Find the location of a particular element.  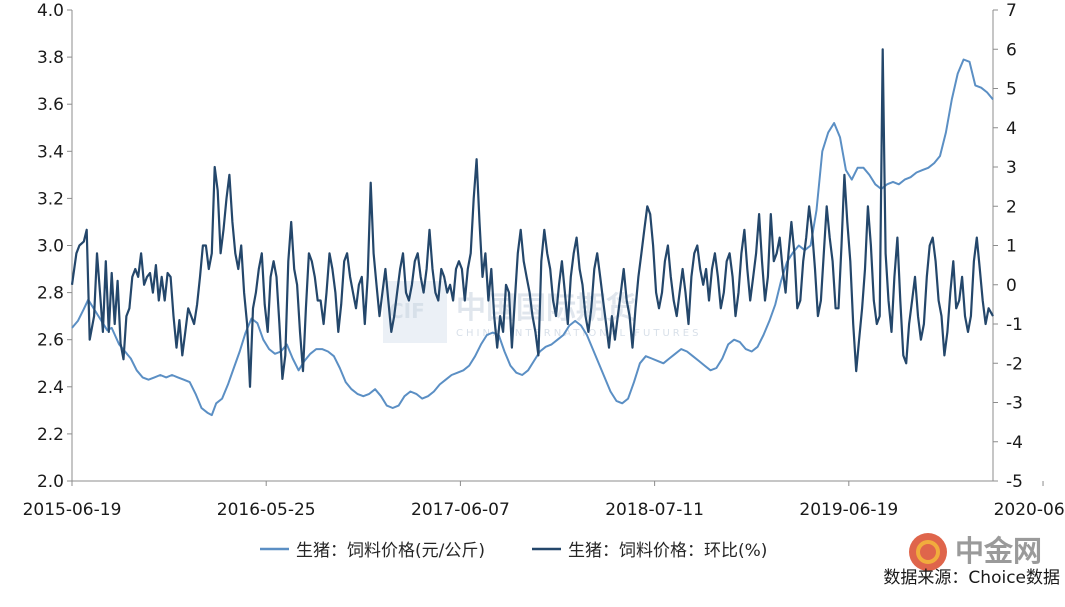

y-right-tick-label: -2 is located at coordinates (1014, 364).